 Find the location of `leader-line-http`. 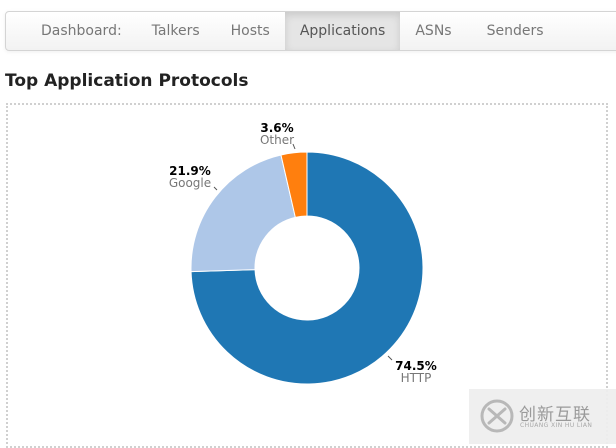

leader-line-http is located at coordinates (390, 358).